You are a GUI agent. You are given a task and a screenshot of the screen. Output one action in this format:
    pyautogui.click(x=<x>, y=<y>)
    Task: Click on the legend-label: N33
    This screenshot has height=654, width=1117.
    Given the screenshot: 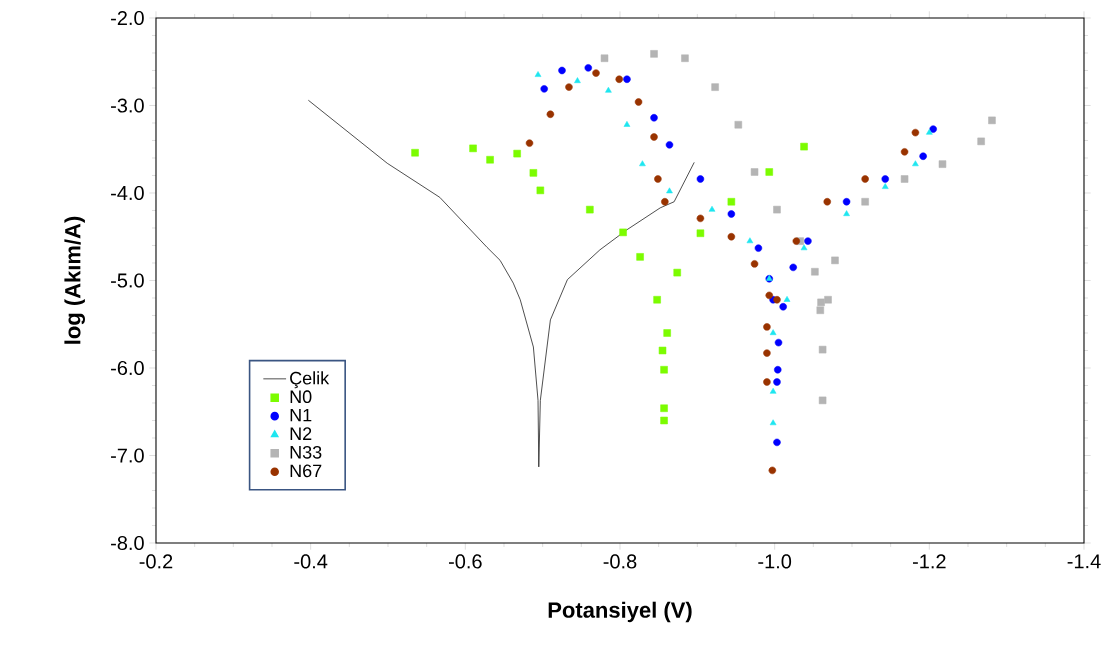 What is the action you would take?
    pyautogui.click(x=306, y=452)
    